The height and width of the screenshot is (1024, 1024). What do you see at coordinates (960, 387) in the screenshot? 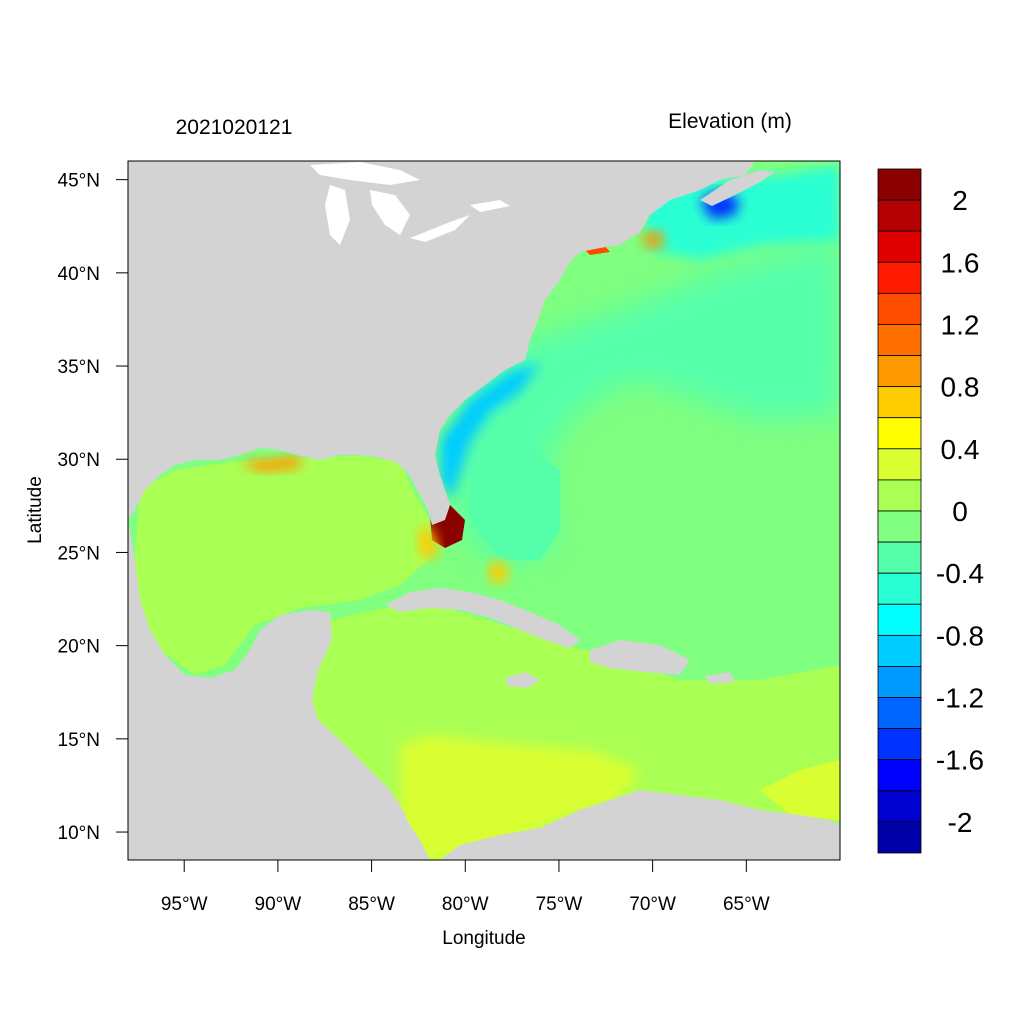
I see `colorbar-label: 0.8` at bounding box center [960, 387].